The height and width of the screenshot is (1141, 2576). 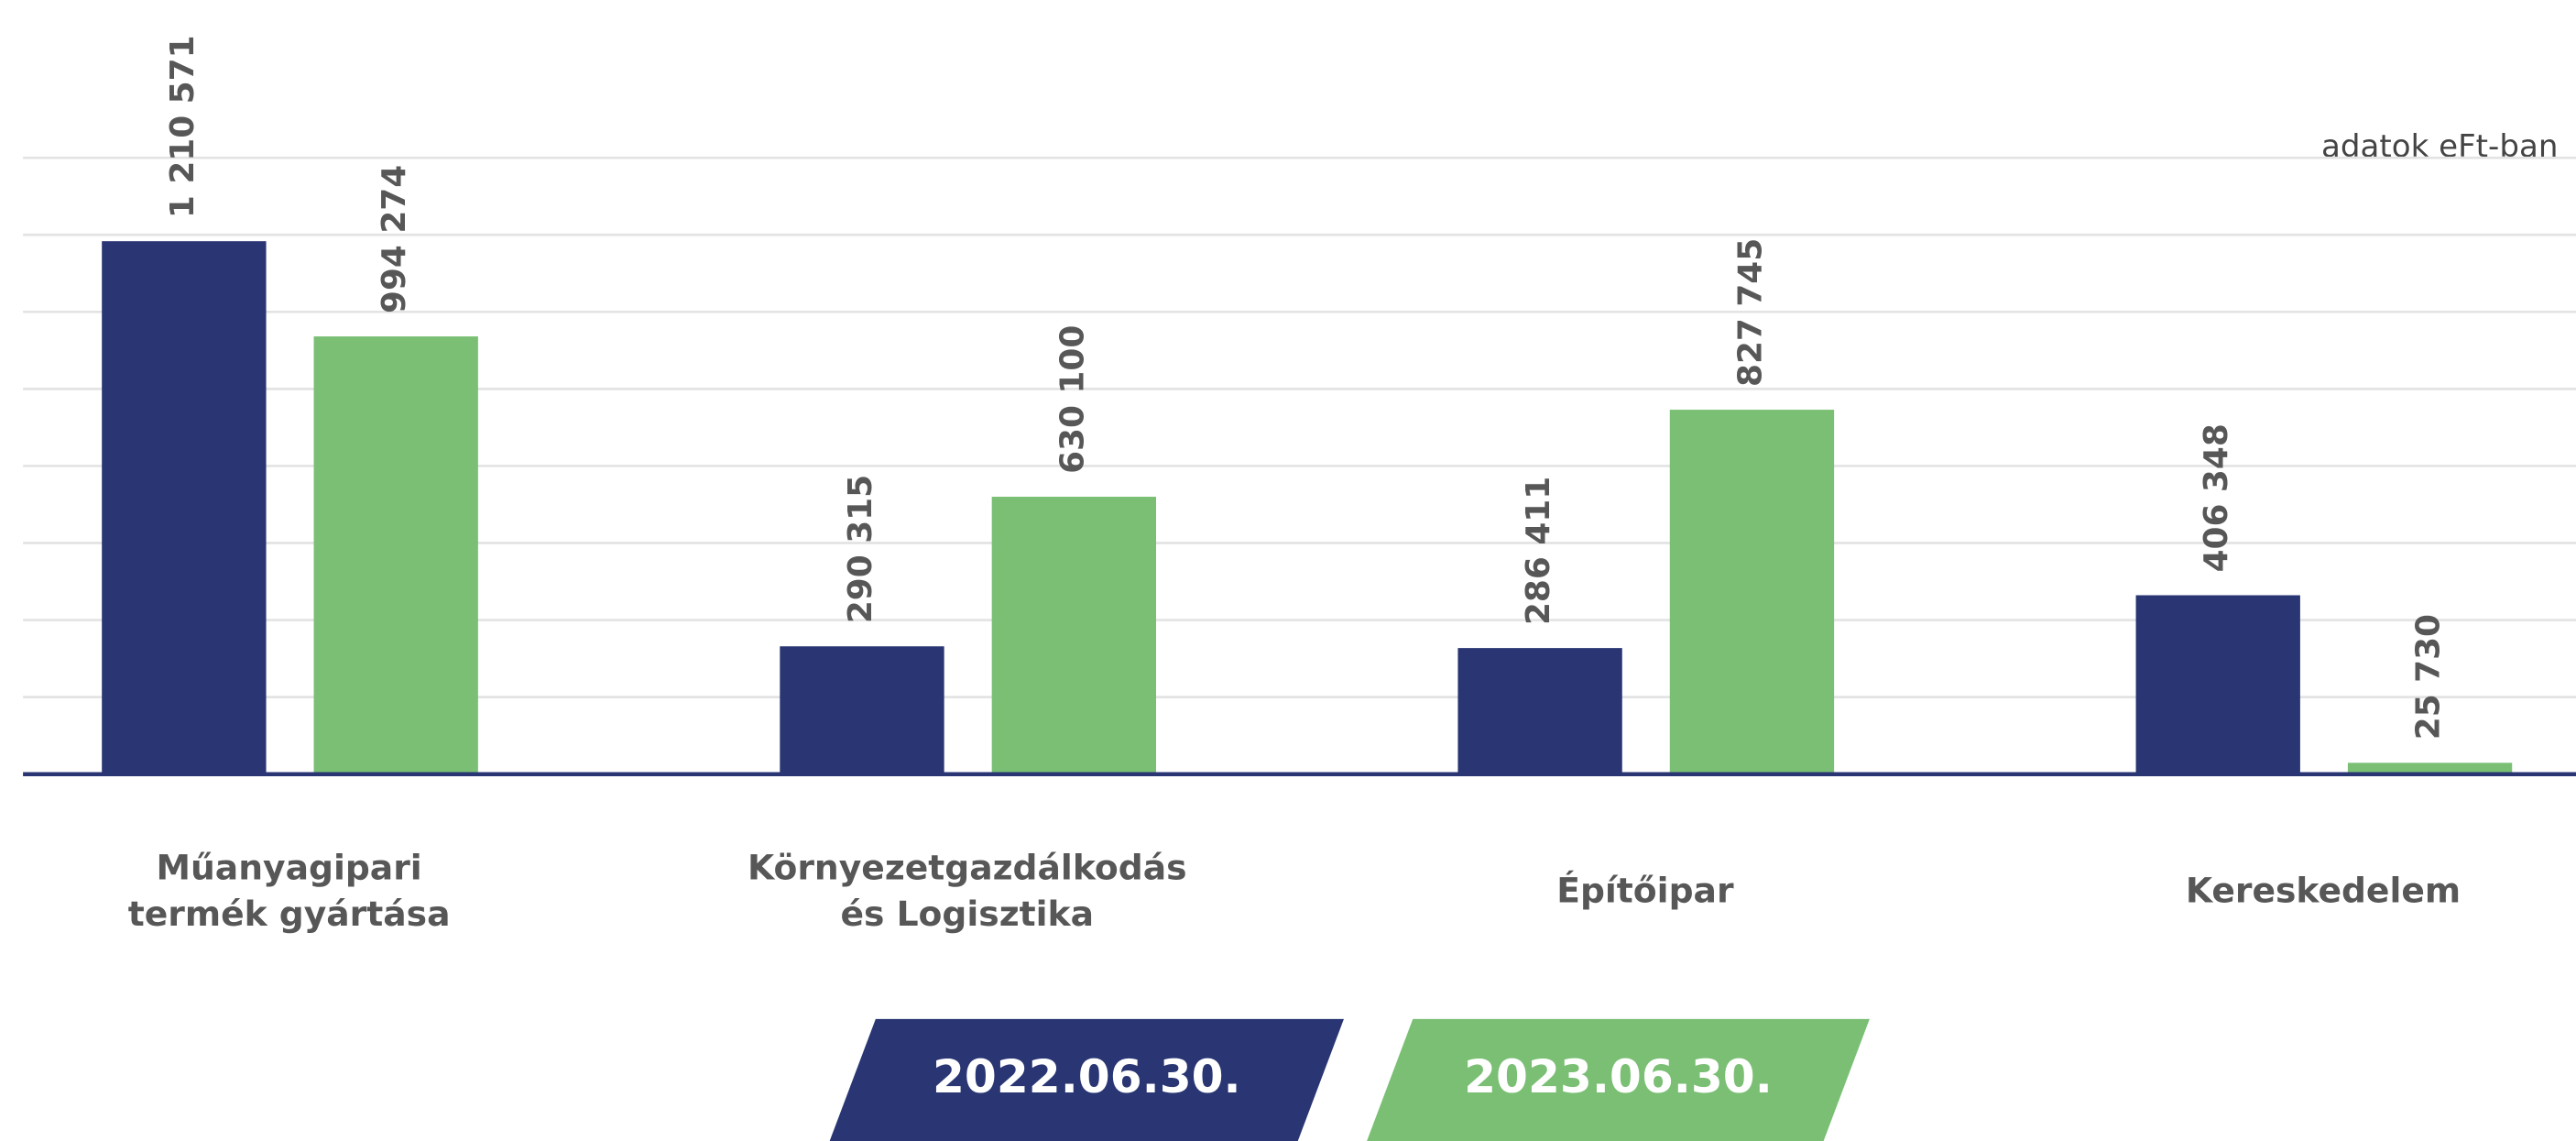 I want to click on category-label: Kereskedelem, so click(x=2323, y=890).